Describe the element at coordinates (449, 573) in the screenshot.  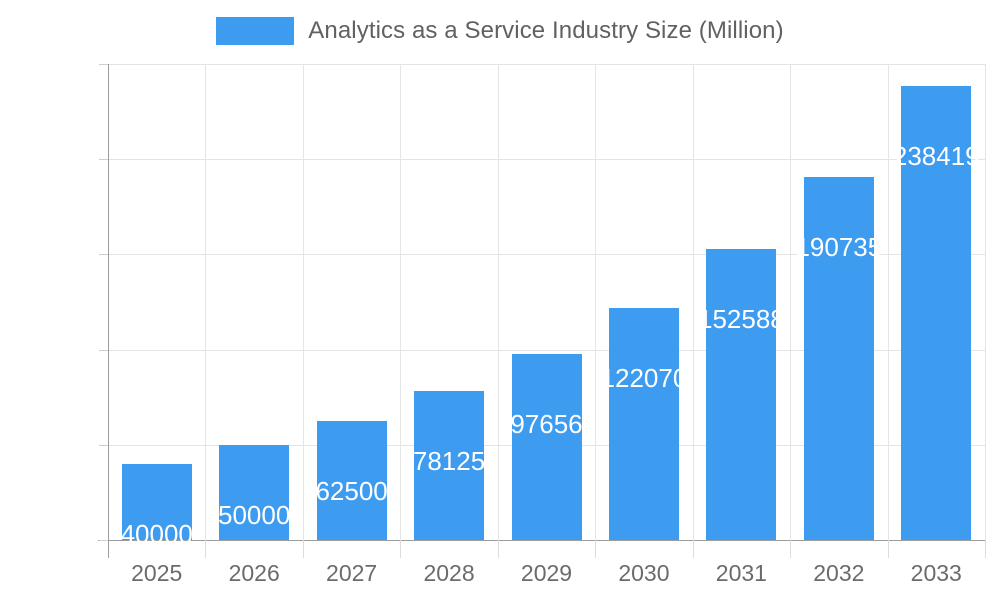
I see `x-axis-tick-label: 2028` at that location.